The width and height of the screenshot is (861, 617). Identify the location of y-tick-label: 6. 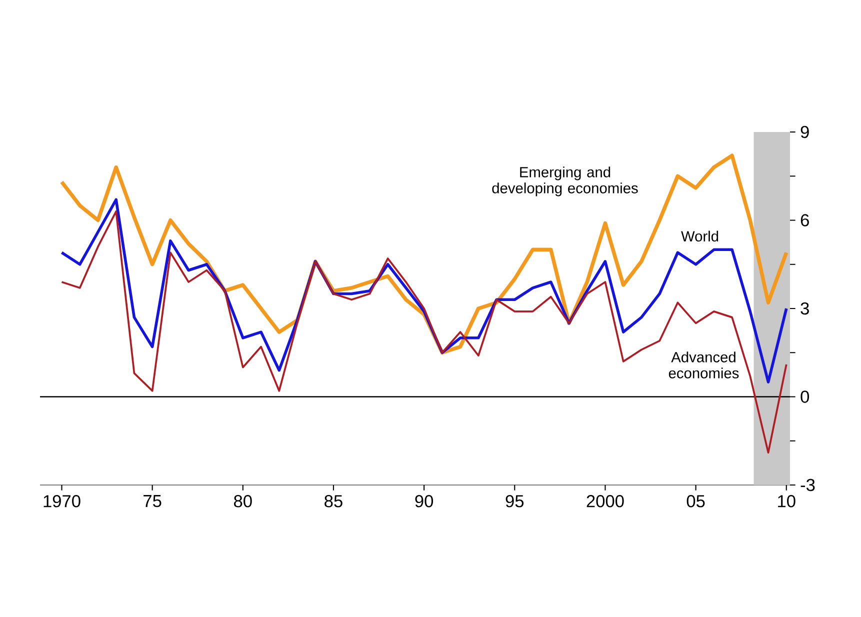
(804, 220).